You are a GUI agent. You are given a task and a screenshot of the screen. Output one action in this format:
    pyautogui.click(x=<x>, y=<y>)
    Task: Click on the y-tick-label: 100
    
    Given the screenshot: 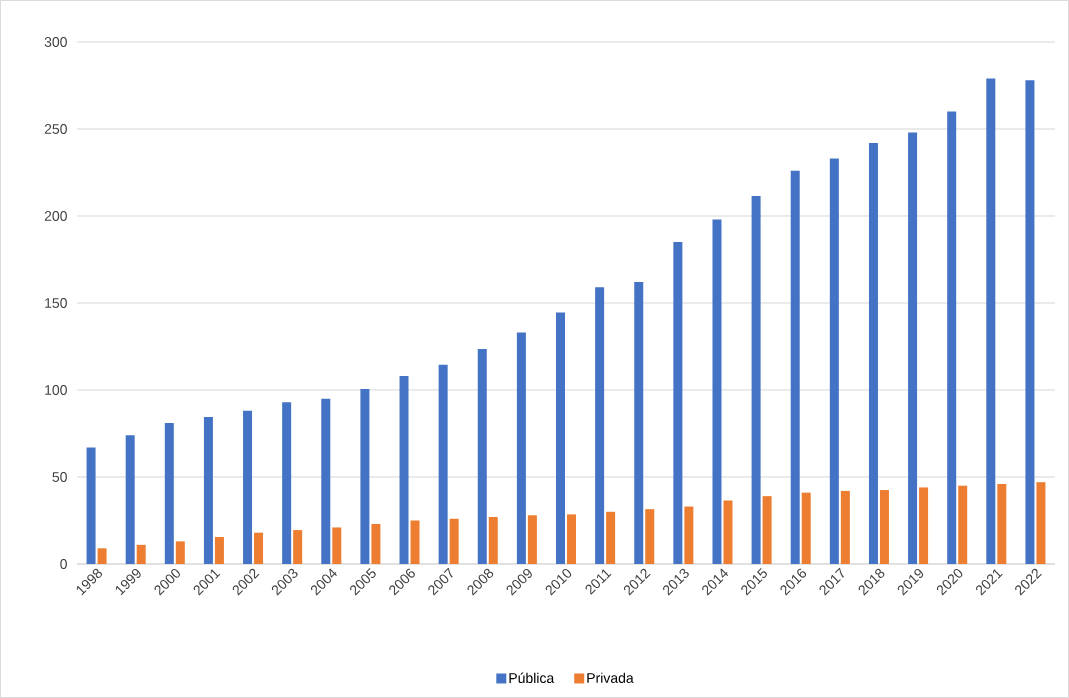 What is the action you would take?
    pyautogui.click(x=56, y=390)
    